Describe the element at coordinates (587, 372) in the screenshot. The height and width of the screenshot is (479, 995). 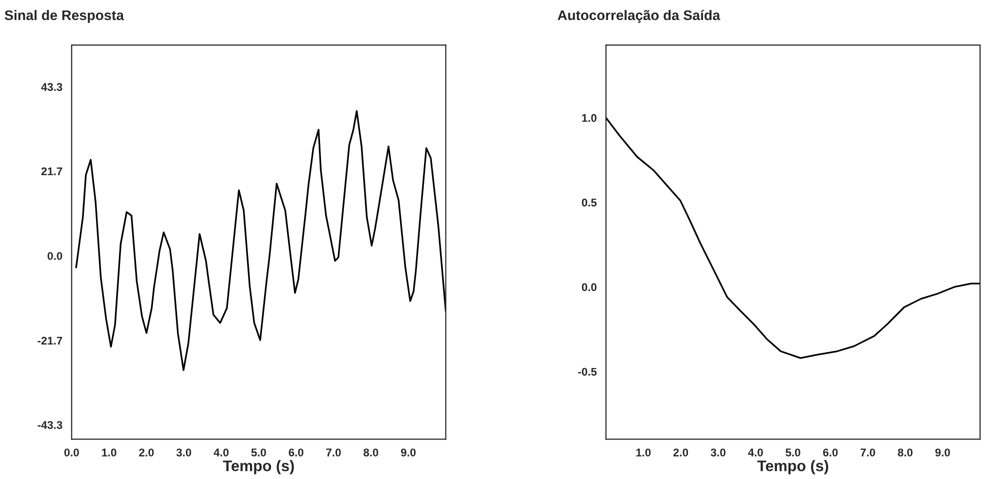
I see `y-tick-label: -0.5` at that location.